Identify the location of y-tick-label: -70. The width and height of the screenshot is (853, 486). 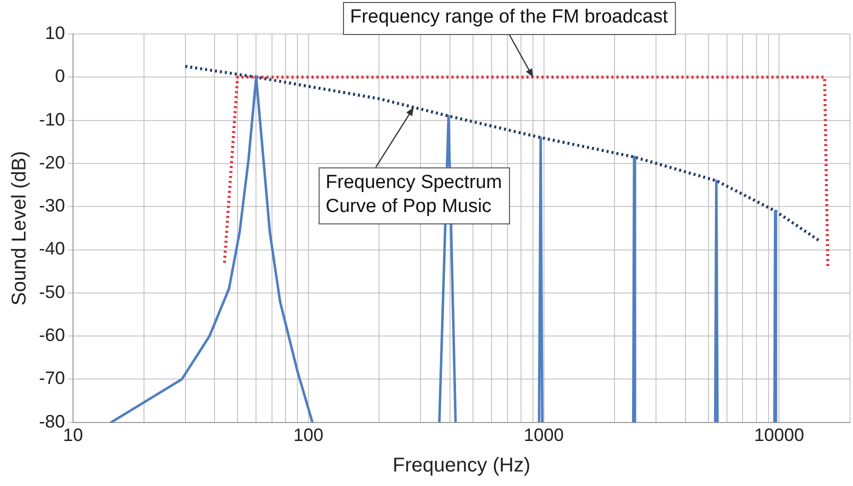
(52, 378).